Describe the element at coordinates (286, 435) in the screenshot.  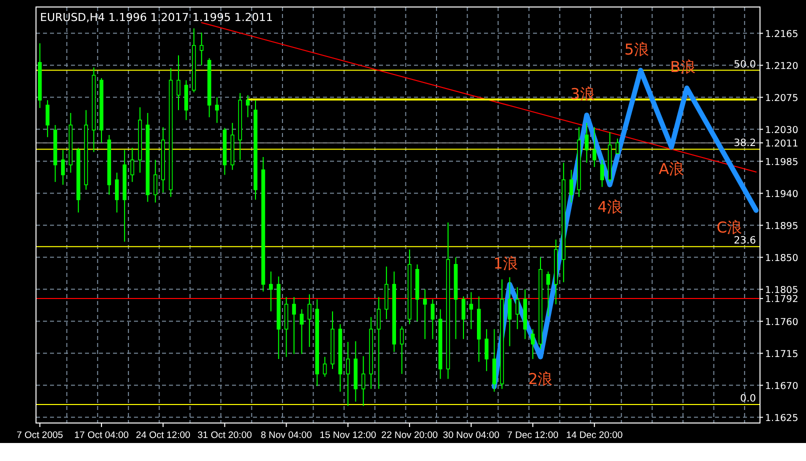
I see `x-tick-label: 8 Nov 04:00` at that location.